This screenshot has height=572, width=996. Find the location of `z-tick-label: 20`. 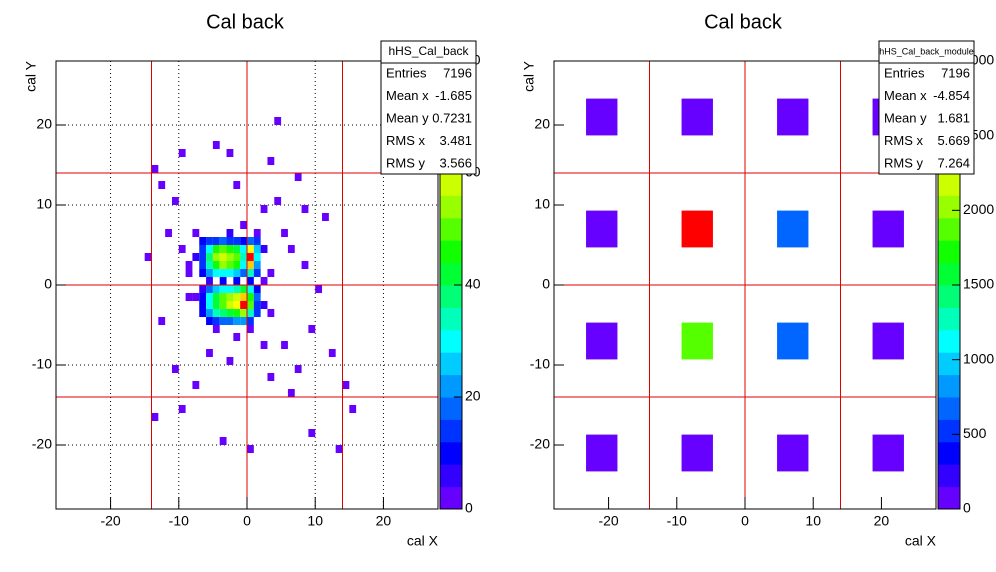

z-tick-label: 20 is located at coordinates (473, 396).